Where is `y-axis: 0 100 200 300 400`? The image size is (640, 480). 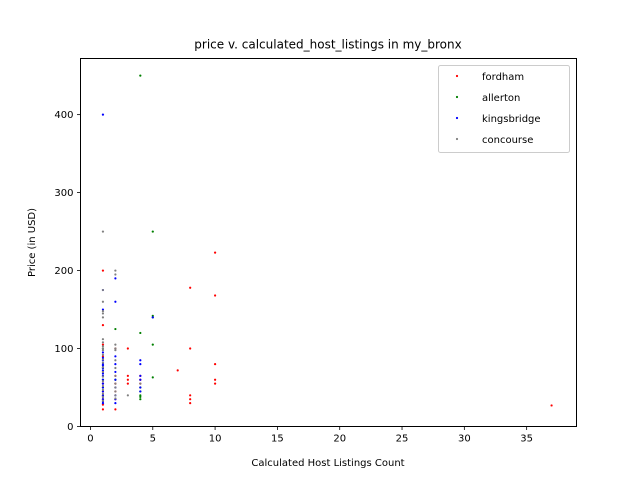
y-axis: 0 100 200 300 400 is located at coordinates (67, 271).